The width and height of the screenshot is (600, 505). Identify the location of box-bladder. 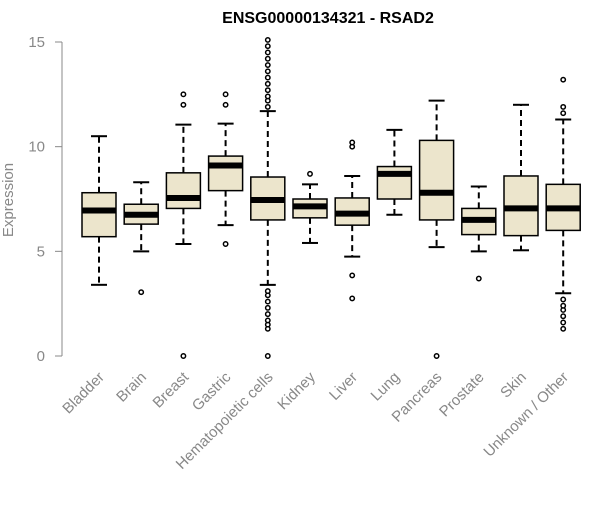
(99, 210).